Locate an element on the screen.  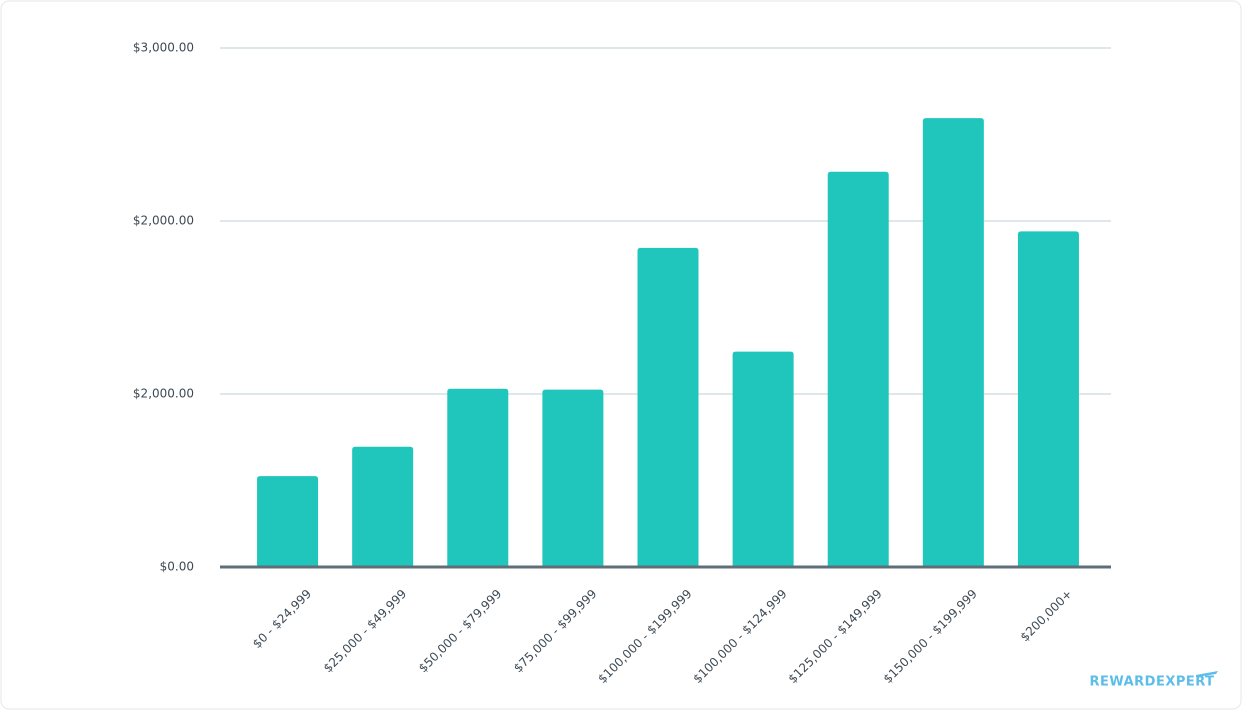
y-tick-label: $0.00 is located at coordinates (177, 567).